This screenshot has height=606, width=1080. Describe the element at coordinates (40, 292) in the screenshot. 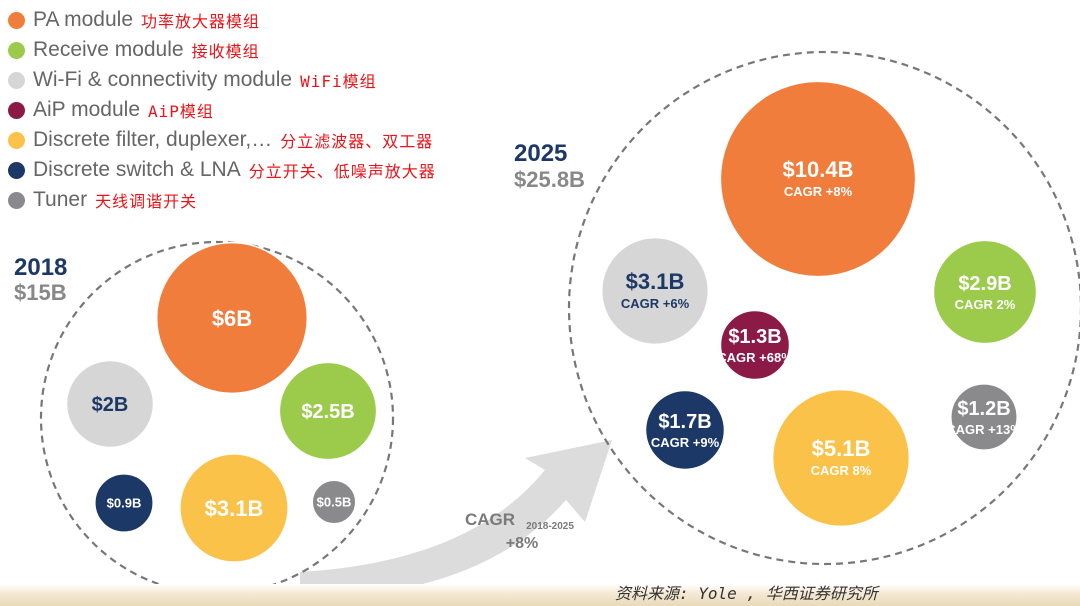

I see `total-label-2018: $15B` at that location.